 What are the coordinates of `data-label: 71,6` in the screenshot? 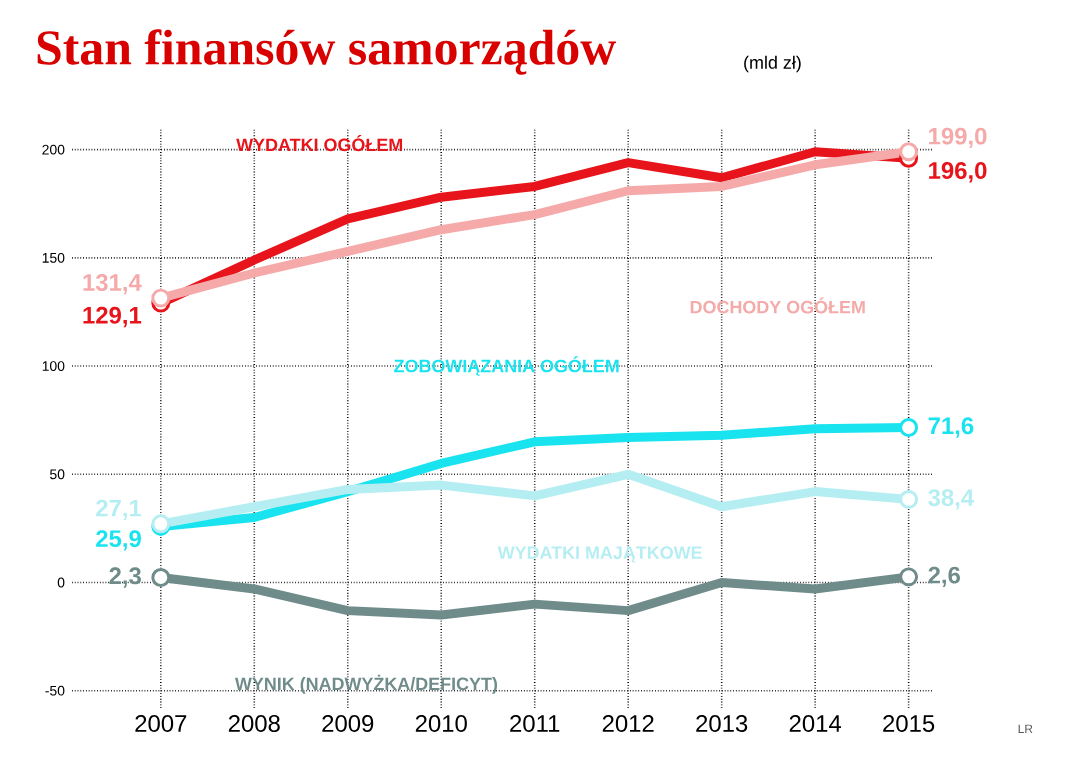 It's located at (951, 427).